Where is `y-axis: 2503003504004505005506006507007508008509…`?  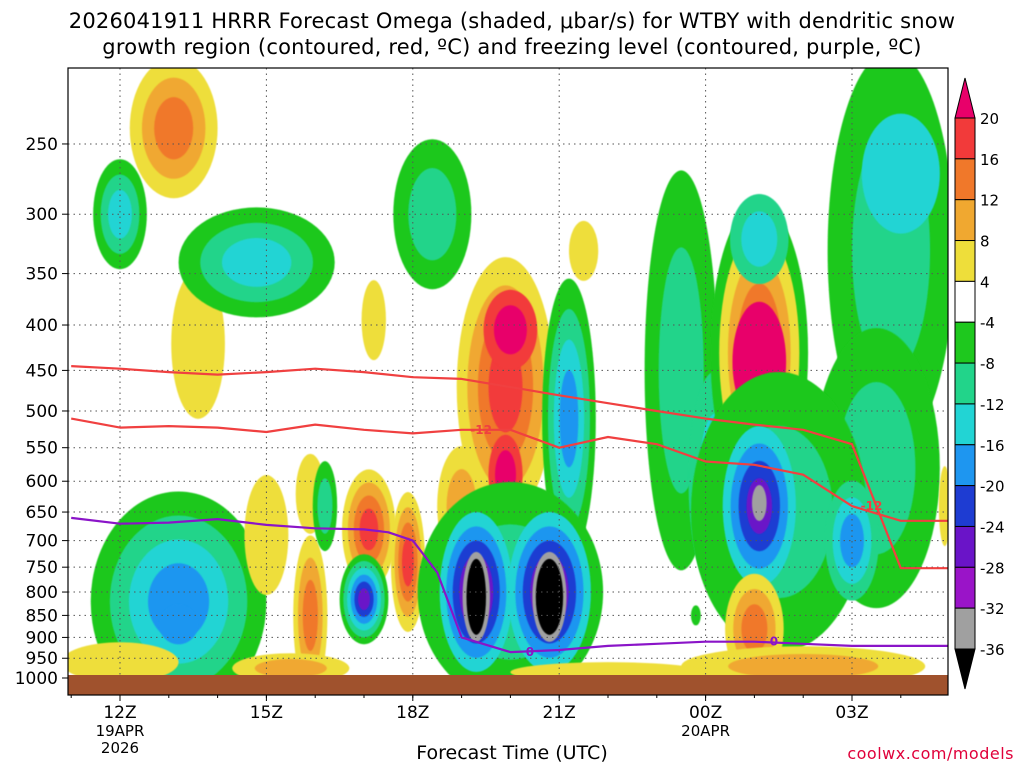 y-axis: 2503003504004505005506006507007508008509… is located at coordinates (41, 412).